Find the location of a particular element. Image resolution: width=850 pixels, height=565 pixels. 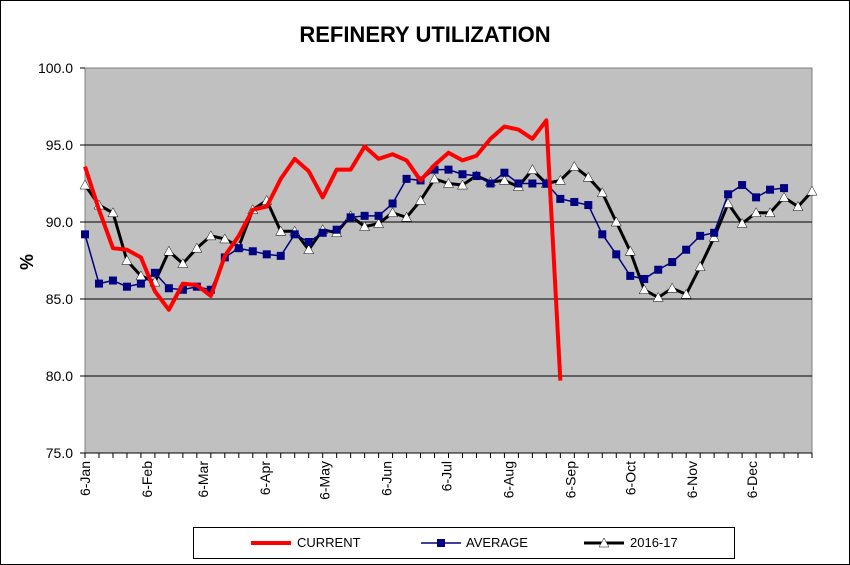

x-tick-label: 6-Dec is located at coordinates (752, 479).